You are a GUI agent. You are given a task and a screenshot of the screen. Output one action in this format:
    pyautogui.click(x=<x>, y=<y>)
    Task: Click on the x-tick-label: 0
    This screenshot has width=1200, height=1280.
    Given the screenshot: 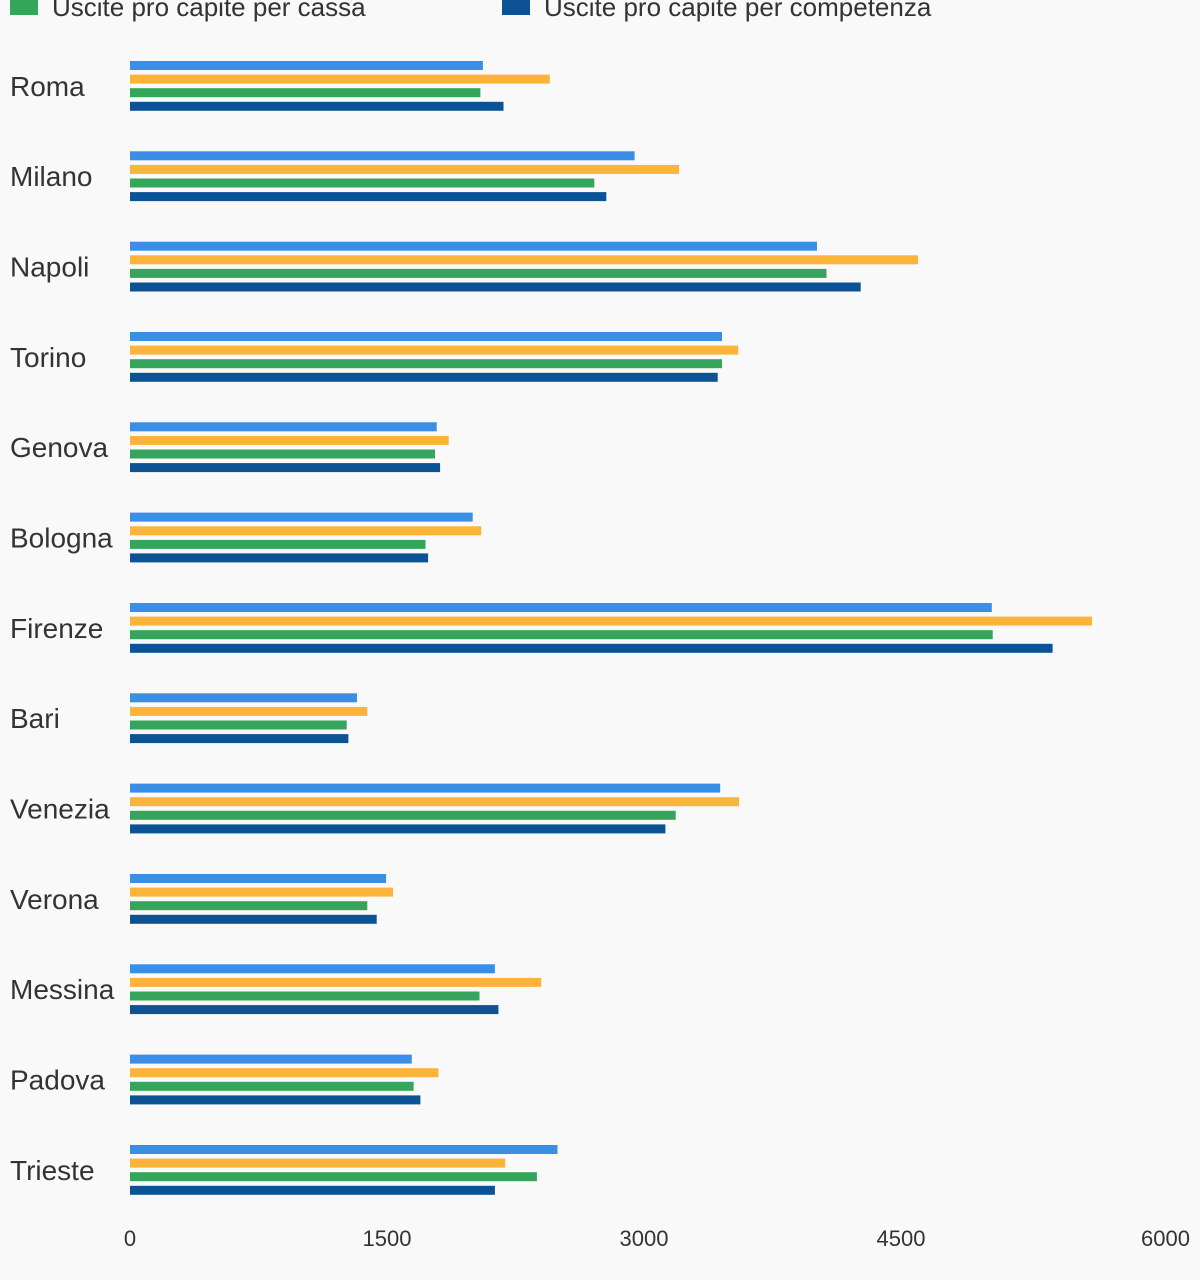 What is the action you would take?
    pyautogui.click(x=130, y=1238)
    